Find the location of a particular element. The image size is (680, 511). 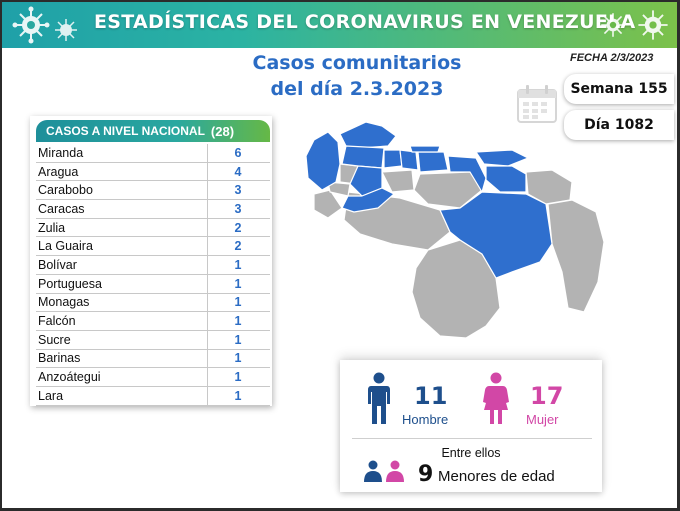

table-header-label: CASOS A NIVEL NACIONAL is located at coordinates (125, 131).